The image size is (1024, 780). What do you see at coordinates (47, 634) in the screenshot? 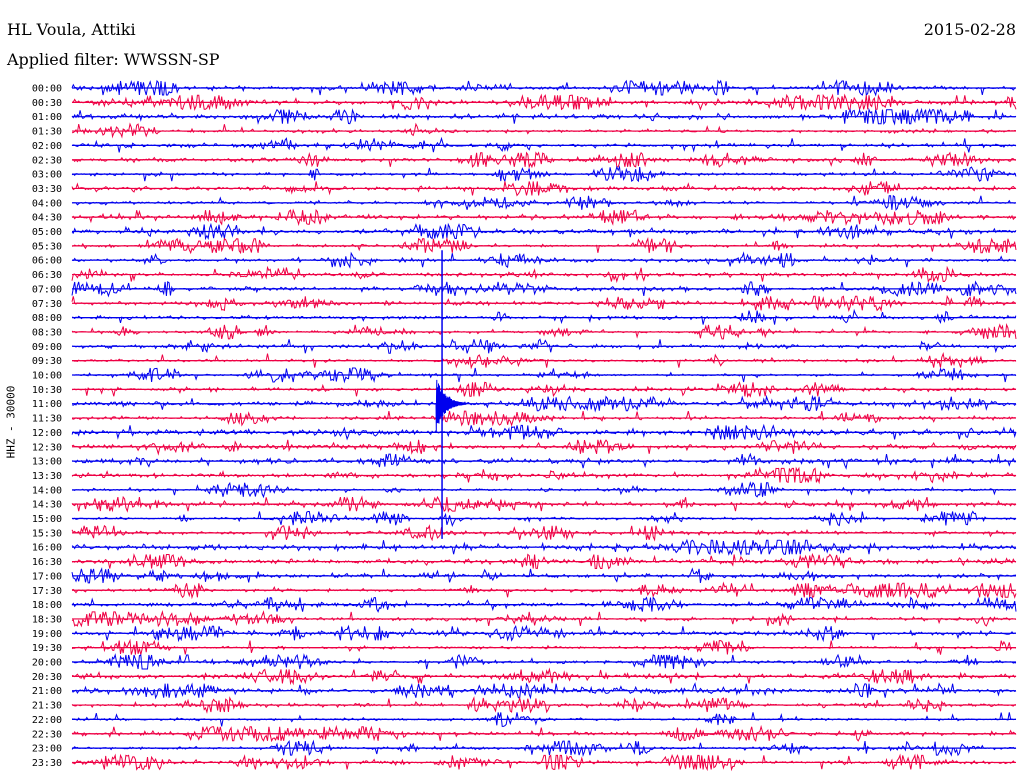
I see `tick-label: 19:00` at bounding box center [47, 634].